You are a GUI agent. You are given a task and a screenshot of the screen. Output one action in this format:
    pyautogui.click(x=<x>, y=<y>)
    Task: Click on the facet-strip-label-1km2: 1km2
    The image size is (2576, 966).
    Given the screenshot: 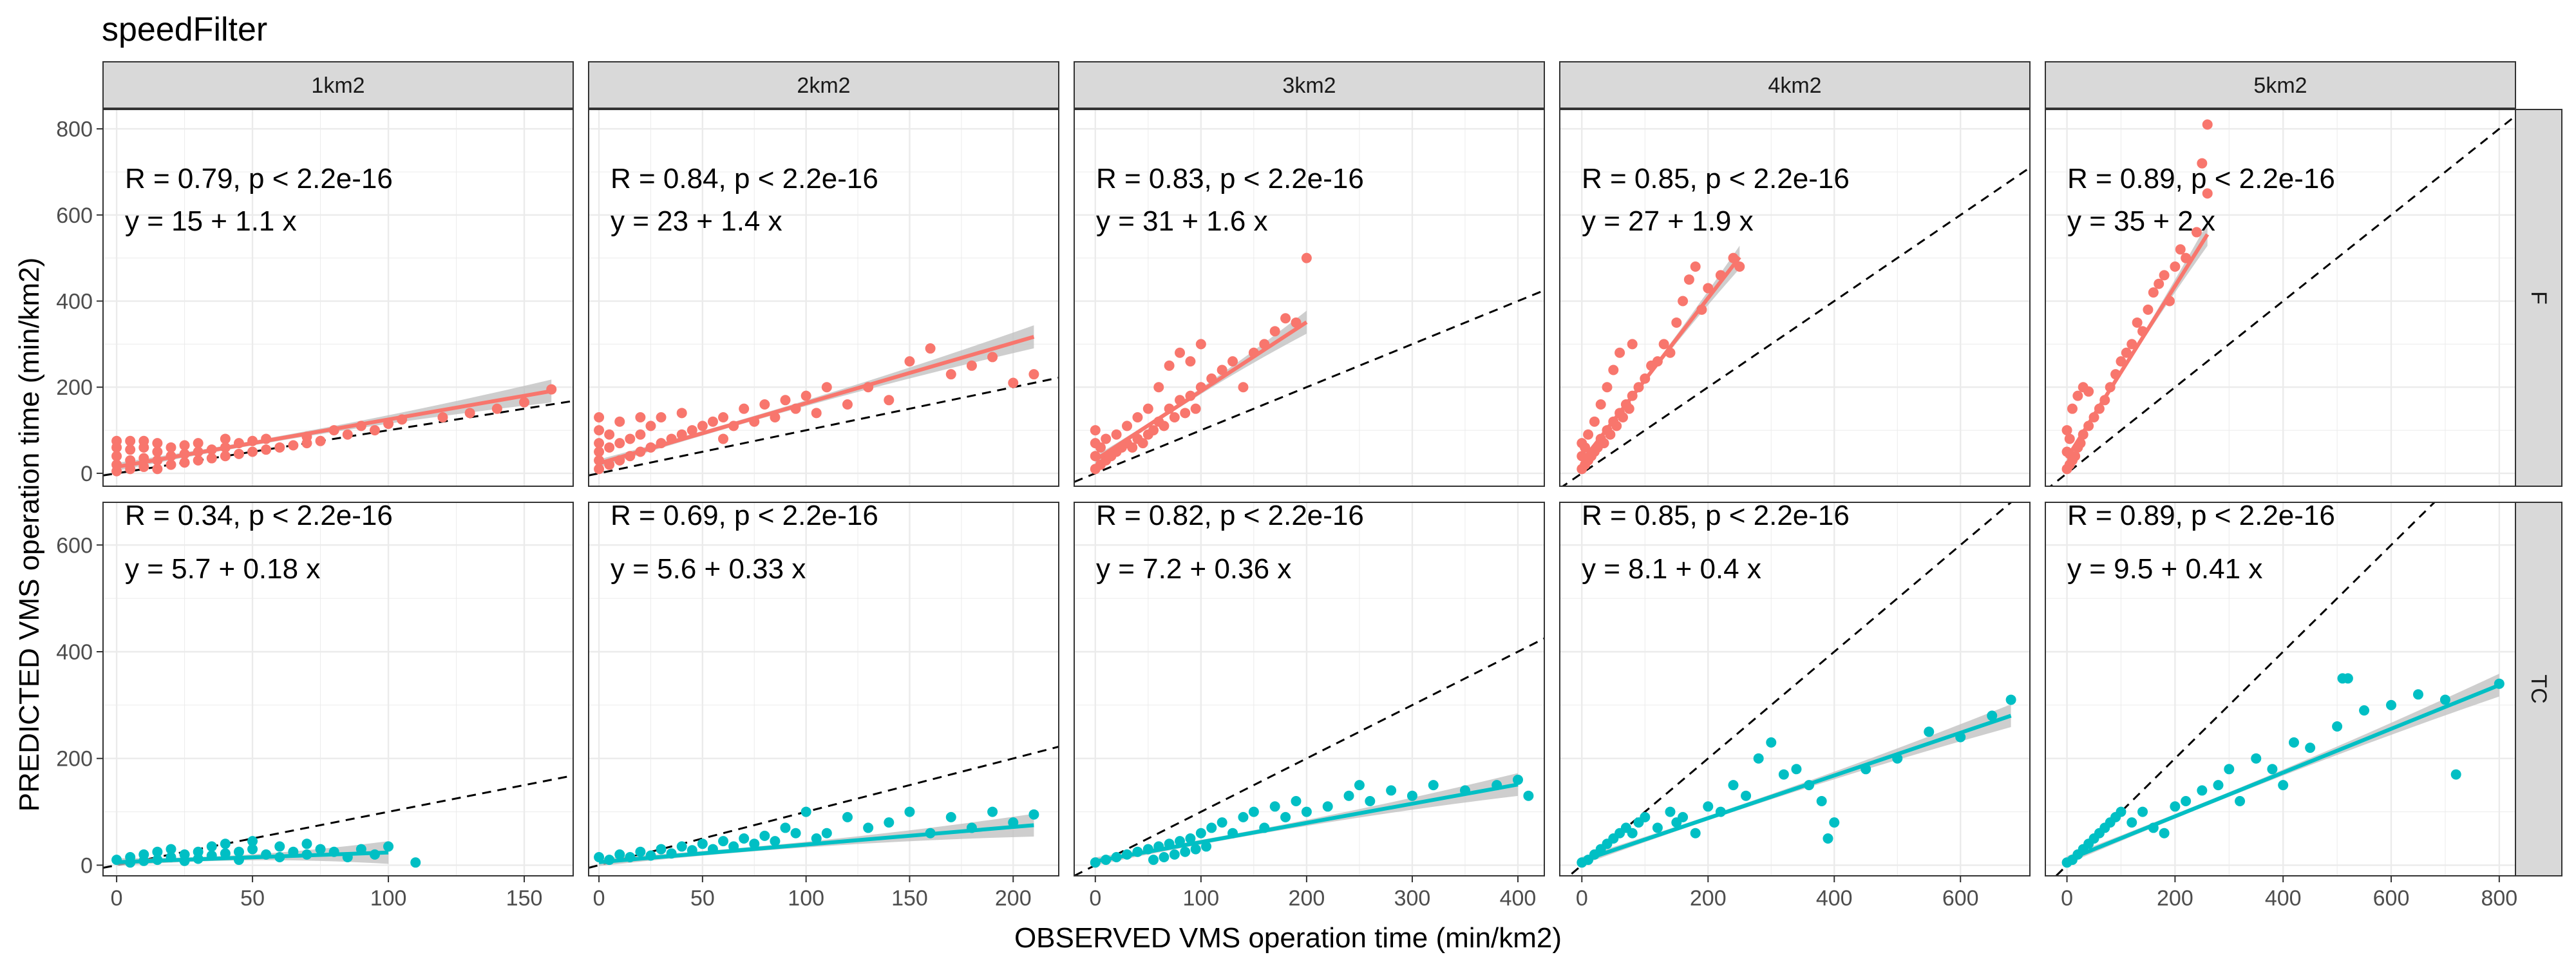 What is the action you would take?
    pyautogui.click(x=338, y=85)
    